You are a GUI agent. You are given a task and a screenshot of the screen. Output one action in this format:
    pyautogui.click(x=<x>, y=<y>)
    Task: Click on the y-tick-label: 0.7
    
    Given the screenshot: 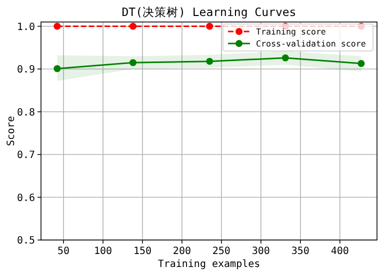 What is the action you would take?
    pyautogui.click(x=25, y=156)
    